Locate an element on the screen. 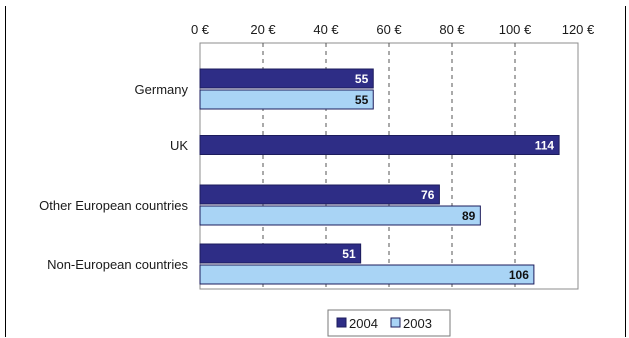  category-label: UK is located at coordinates (179, 145).